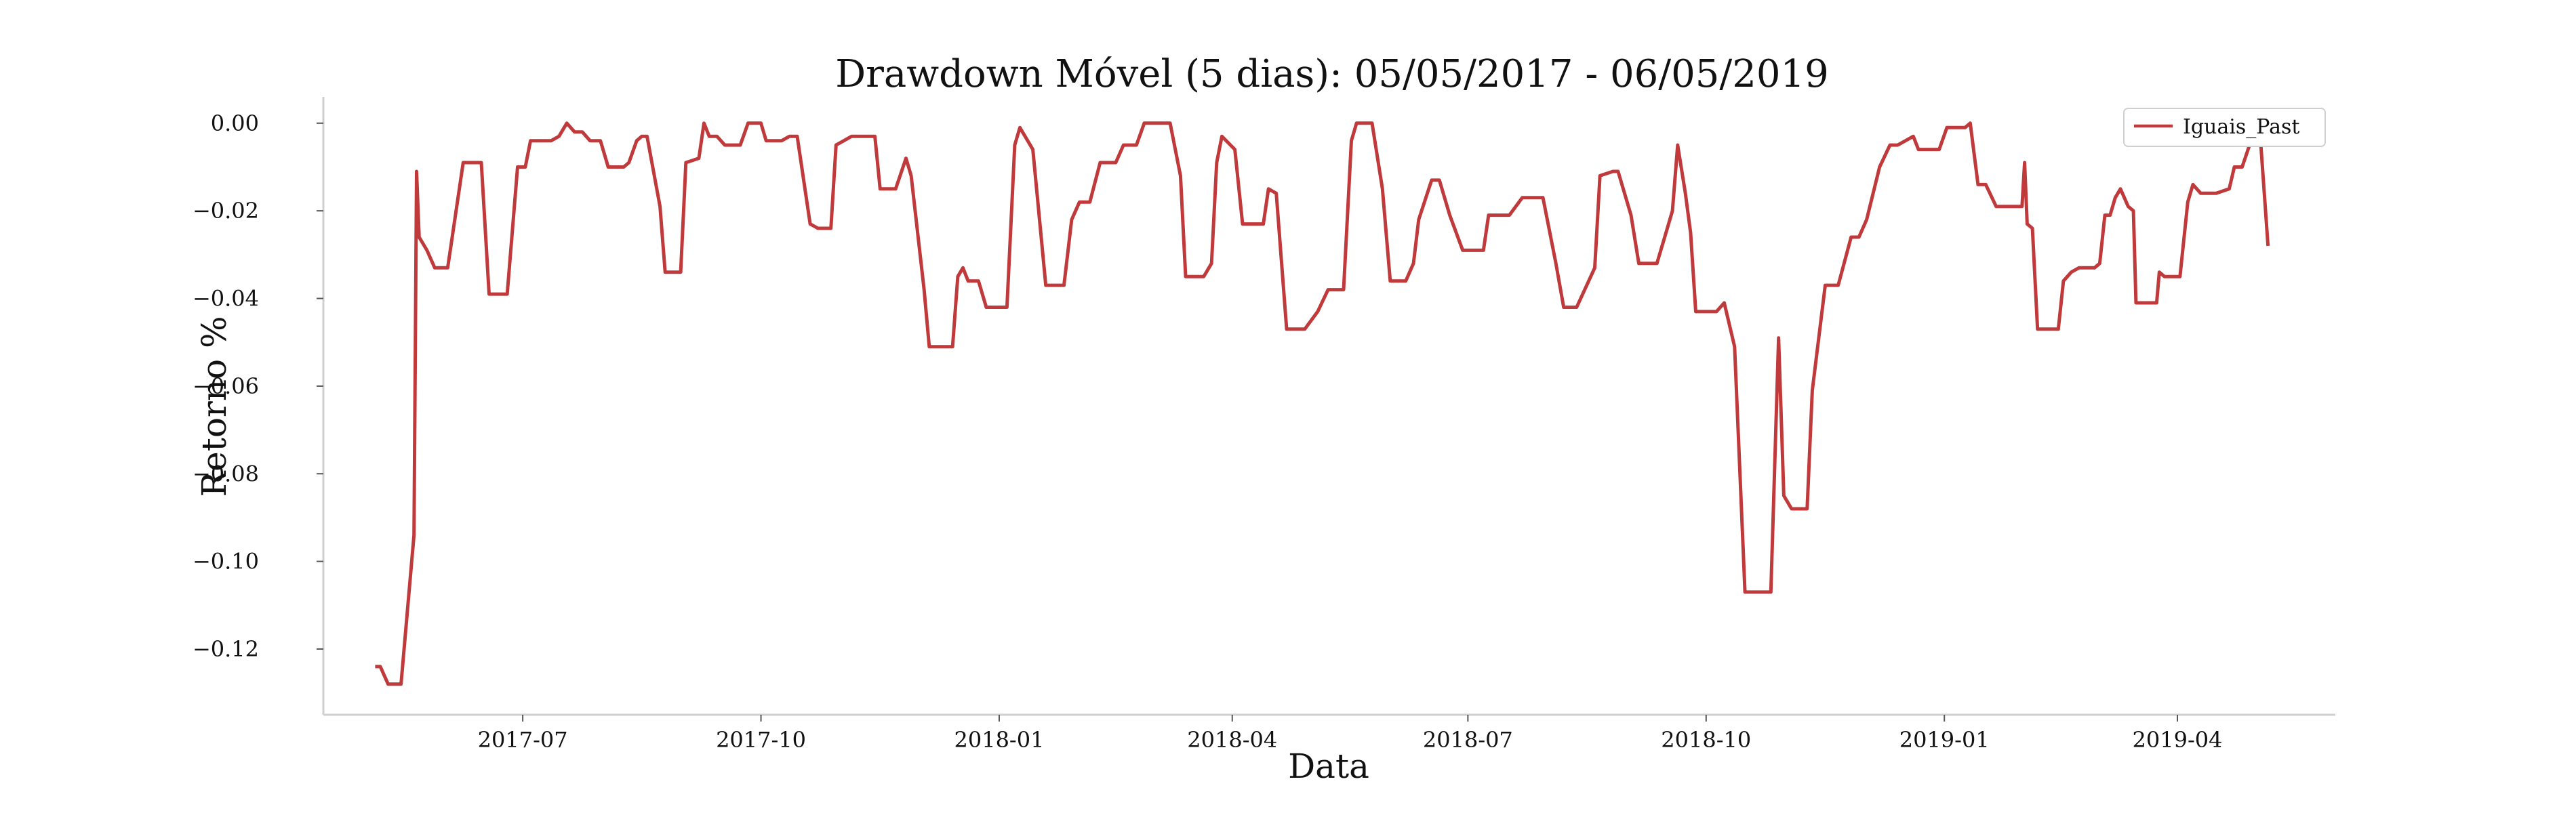  I want to click on x-tick-label: 2017-10, so click(761, 740).